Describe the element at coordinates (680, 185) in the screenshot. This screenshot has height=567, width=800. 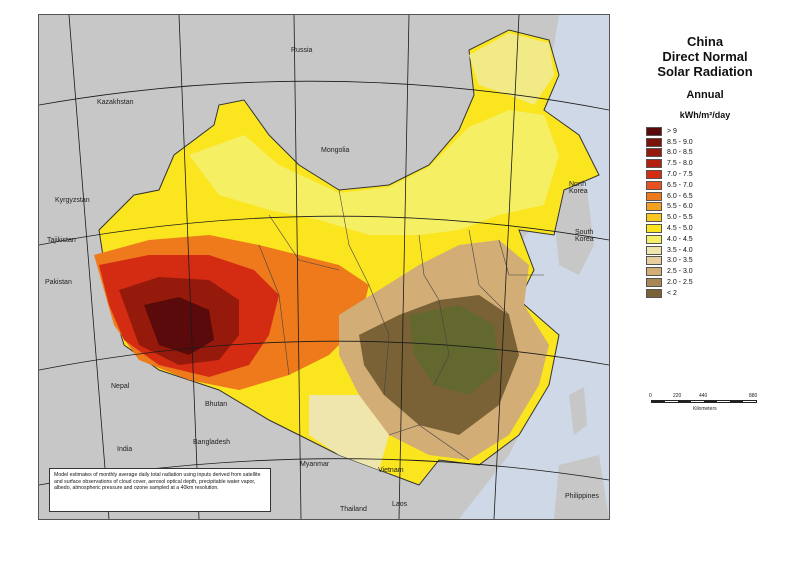
I see `legend-label: 6.5 - 7.0` at that location.